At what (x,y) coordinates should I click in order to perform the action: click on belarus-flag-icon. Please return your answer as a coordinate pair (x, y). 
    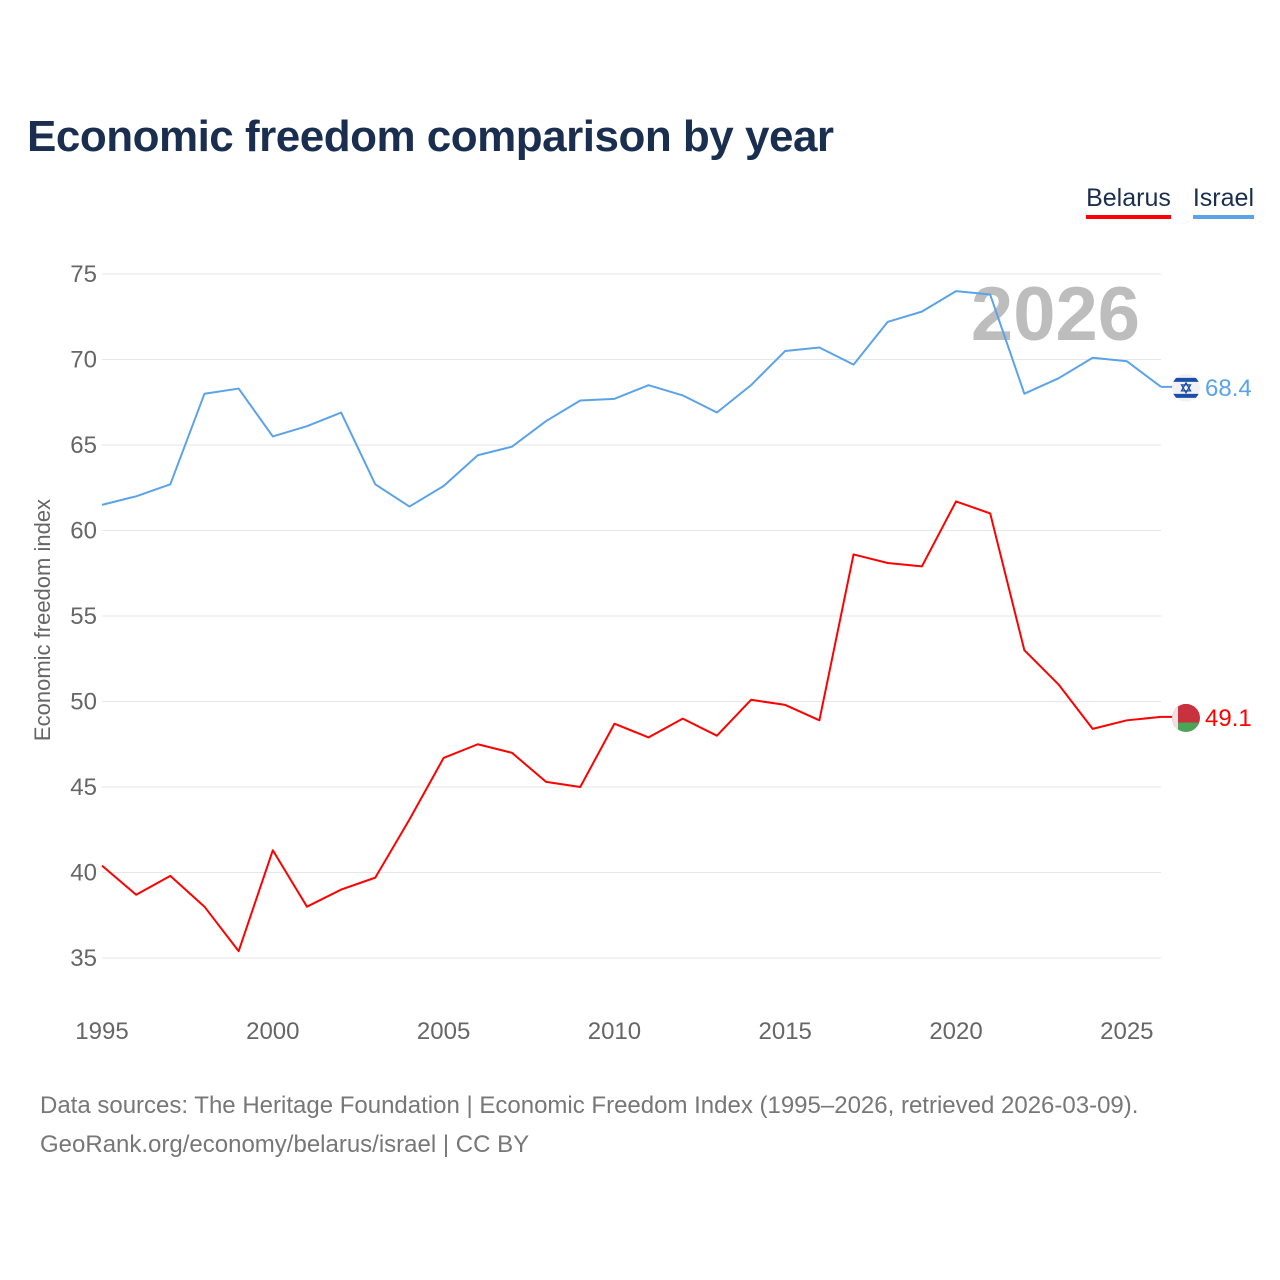
    Looking at the image, I should click on (1186, 717).